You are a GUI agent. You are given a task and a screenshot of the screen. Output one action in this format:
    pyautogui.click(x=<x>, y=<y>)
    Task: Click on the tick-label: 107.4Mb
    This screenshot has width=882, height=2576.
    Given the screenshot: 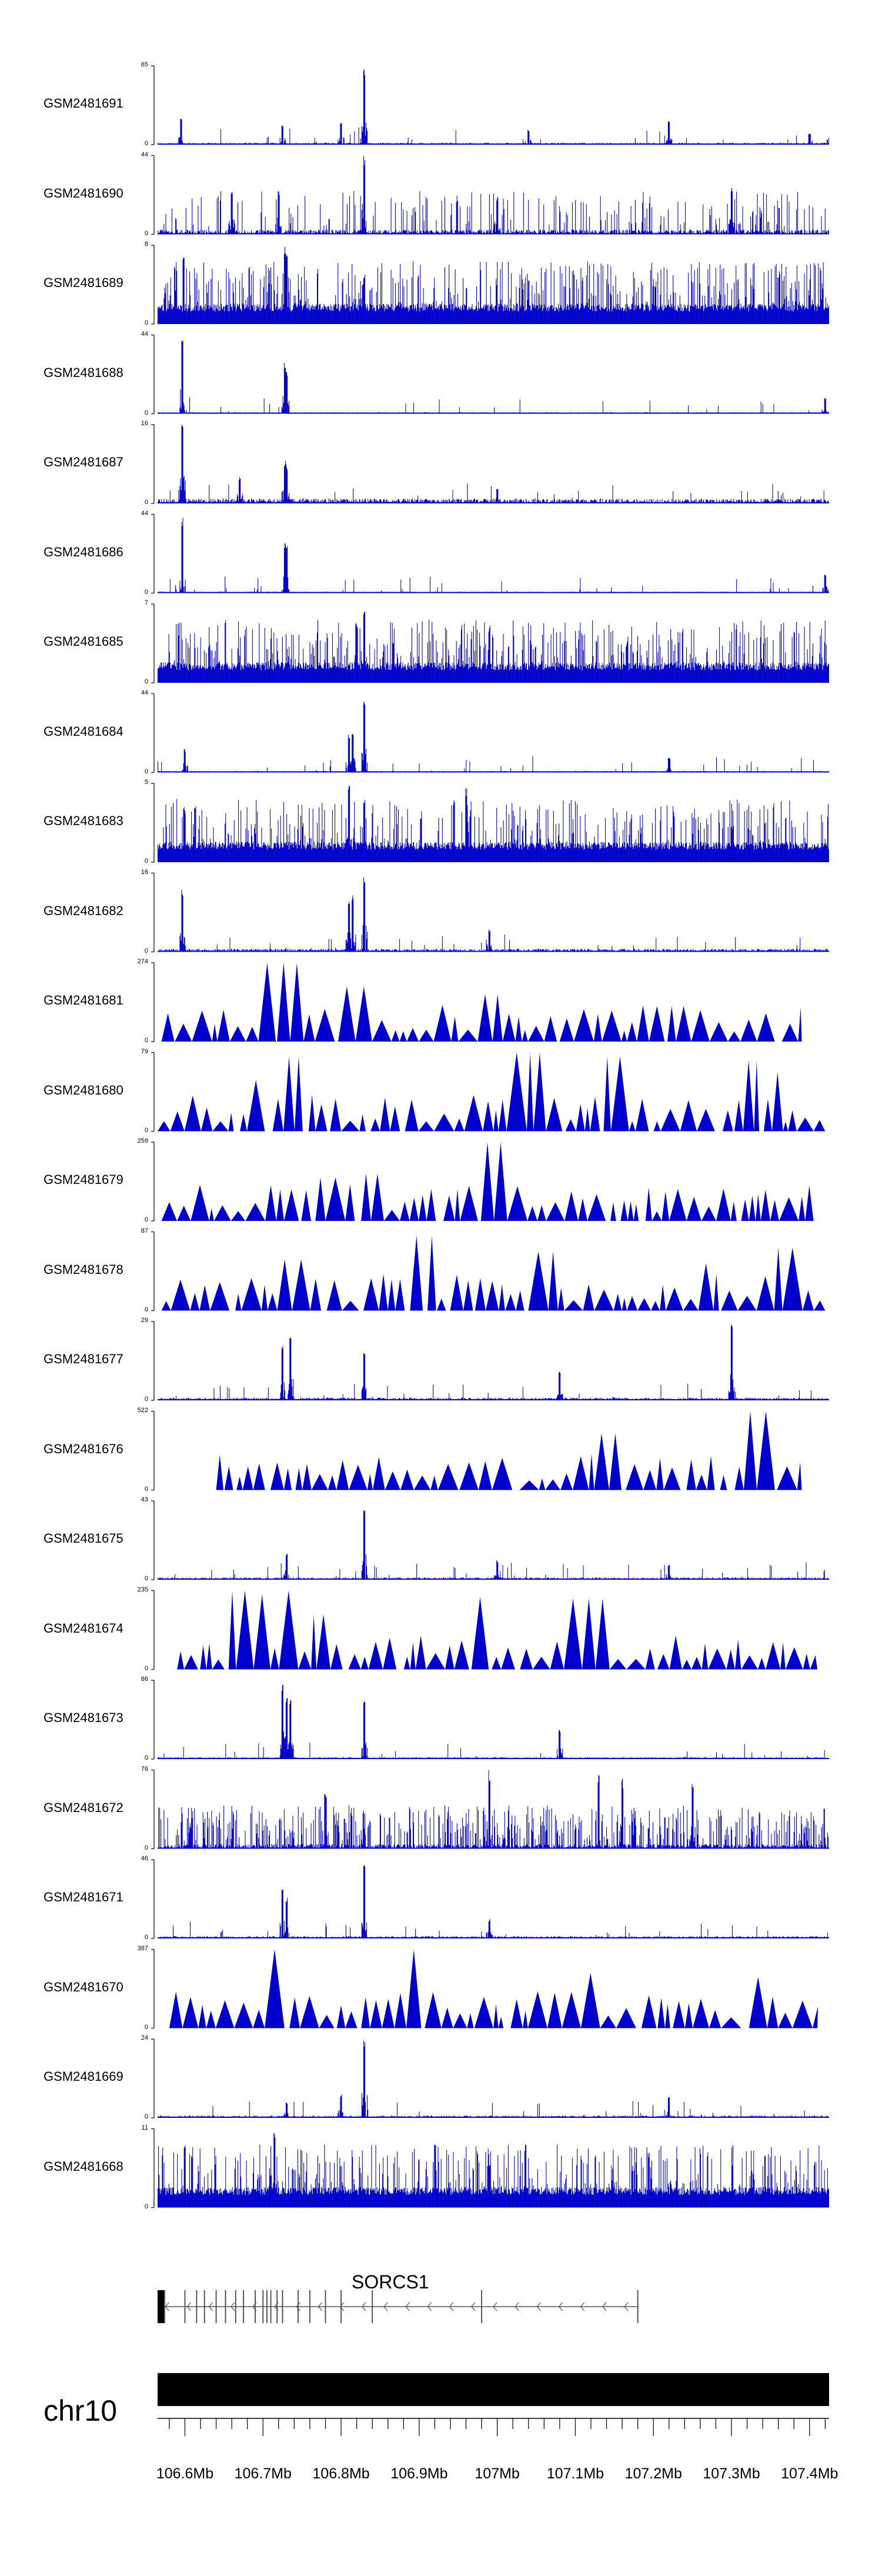 What is the action you would take?
    pyautogui.click(x=809, y=2473)
    